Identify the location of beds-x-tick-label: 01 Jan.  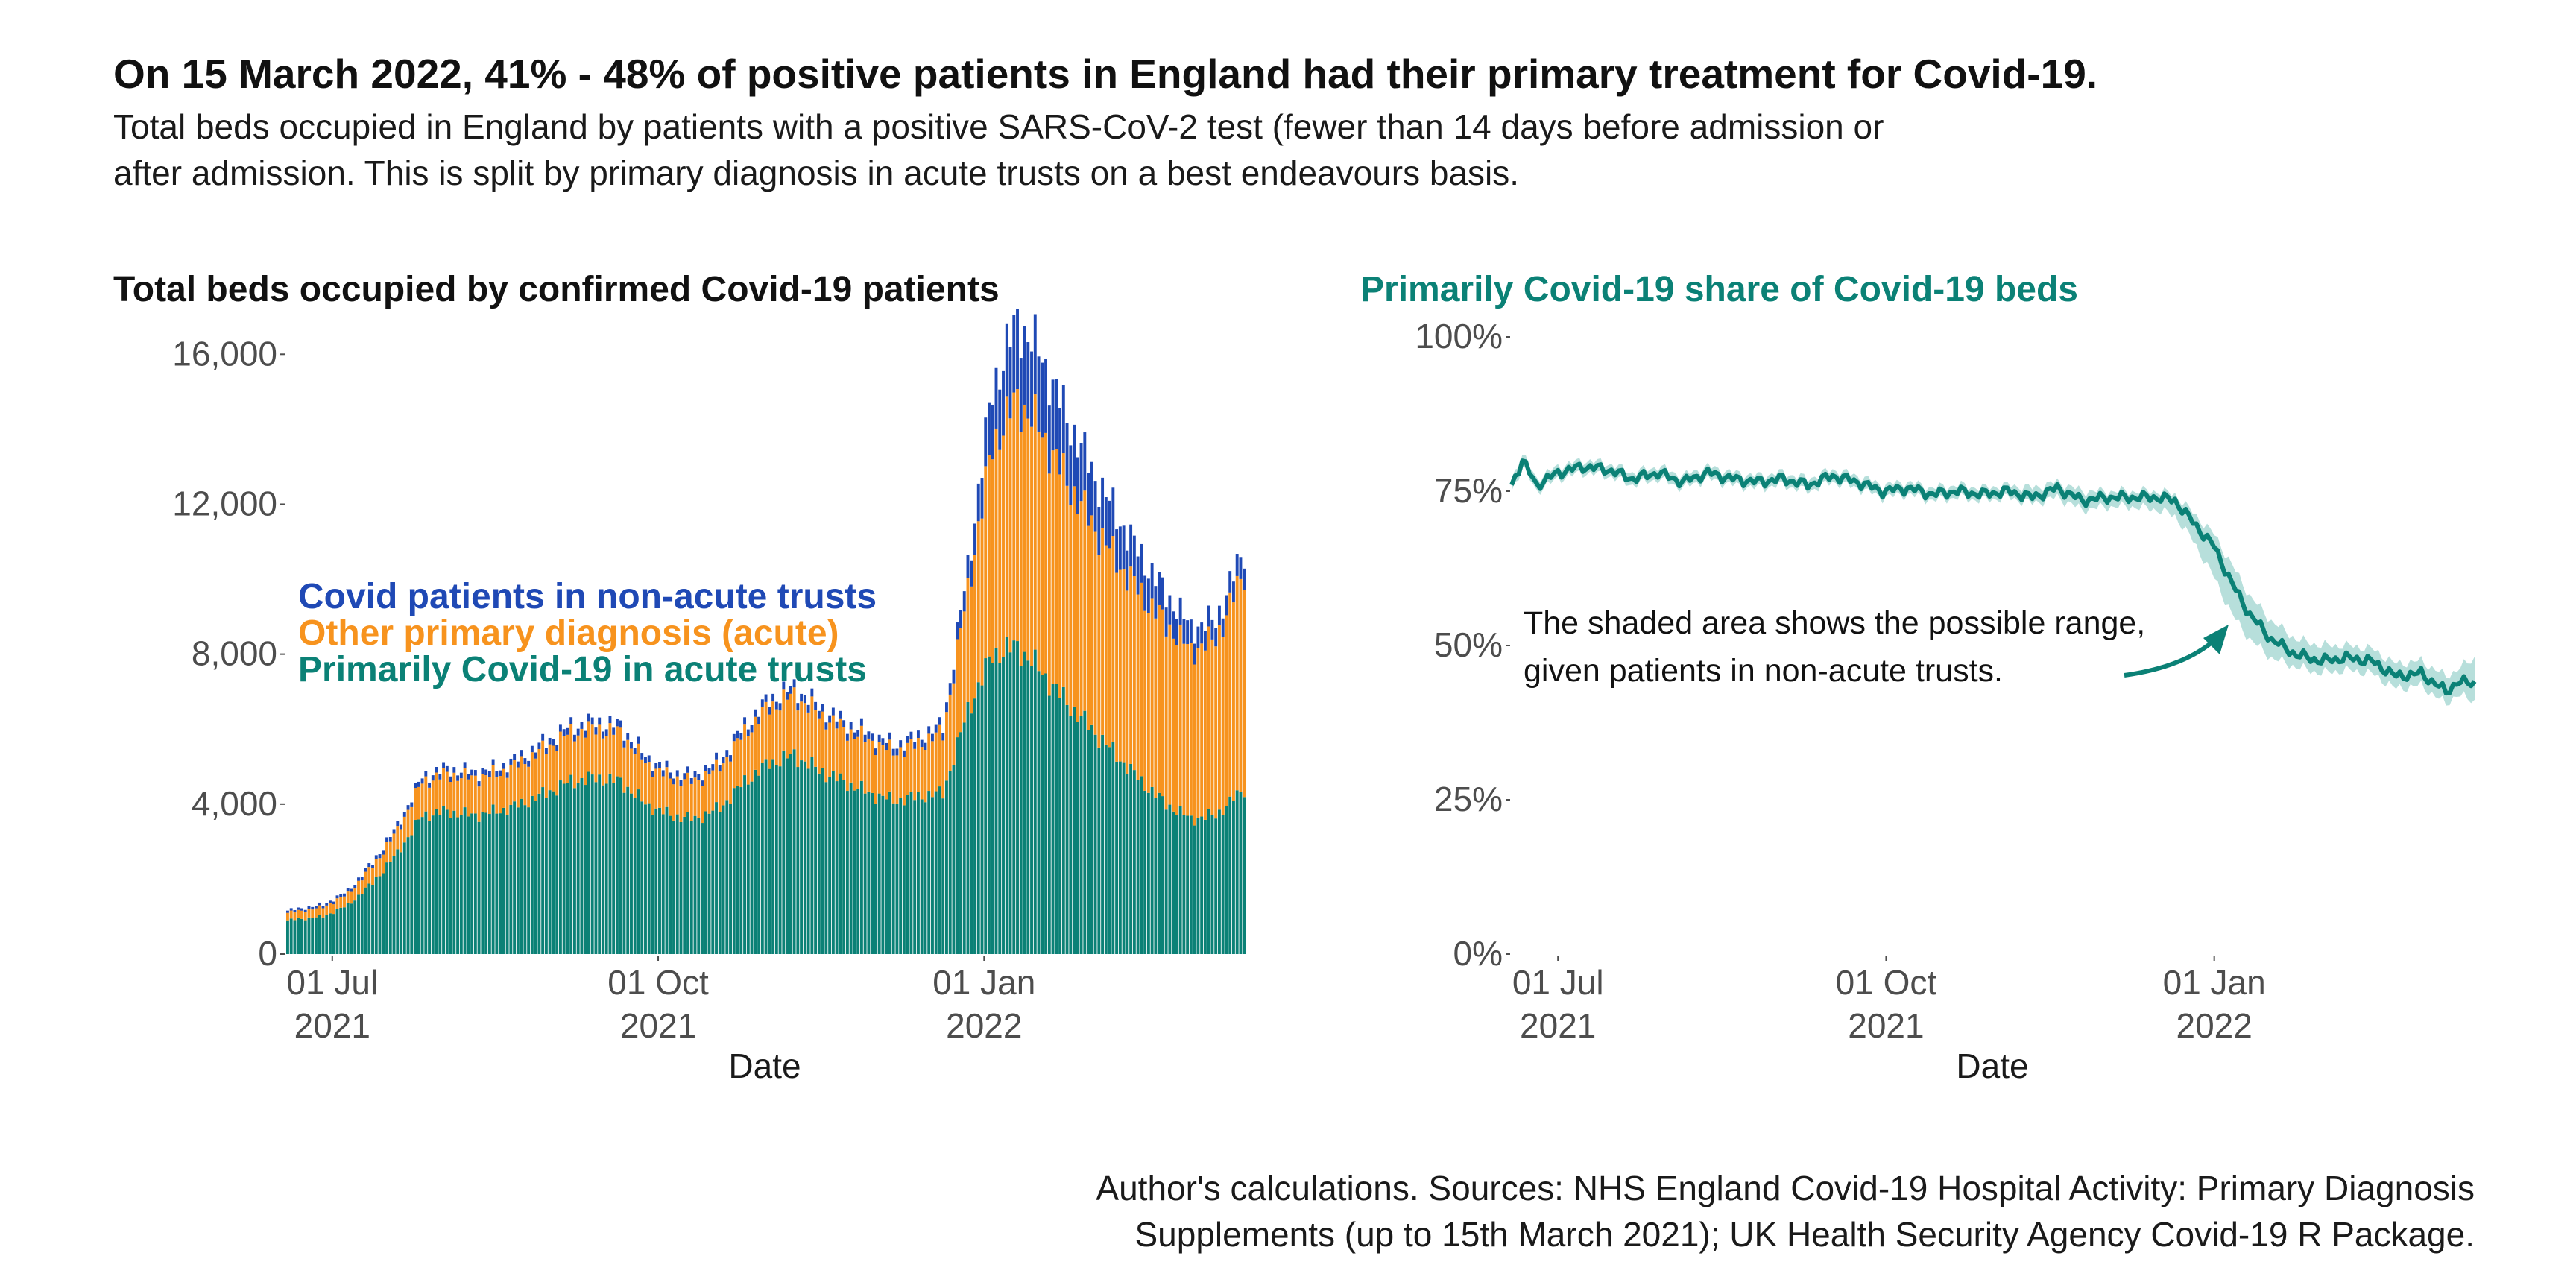
(983, 982).